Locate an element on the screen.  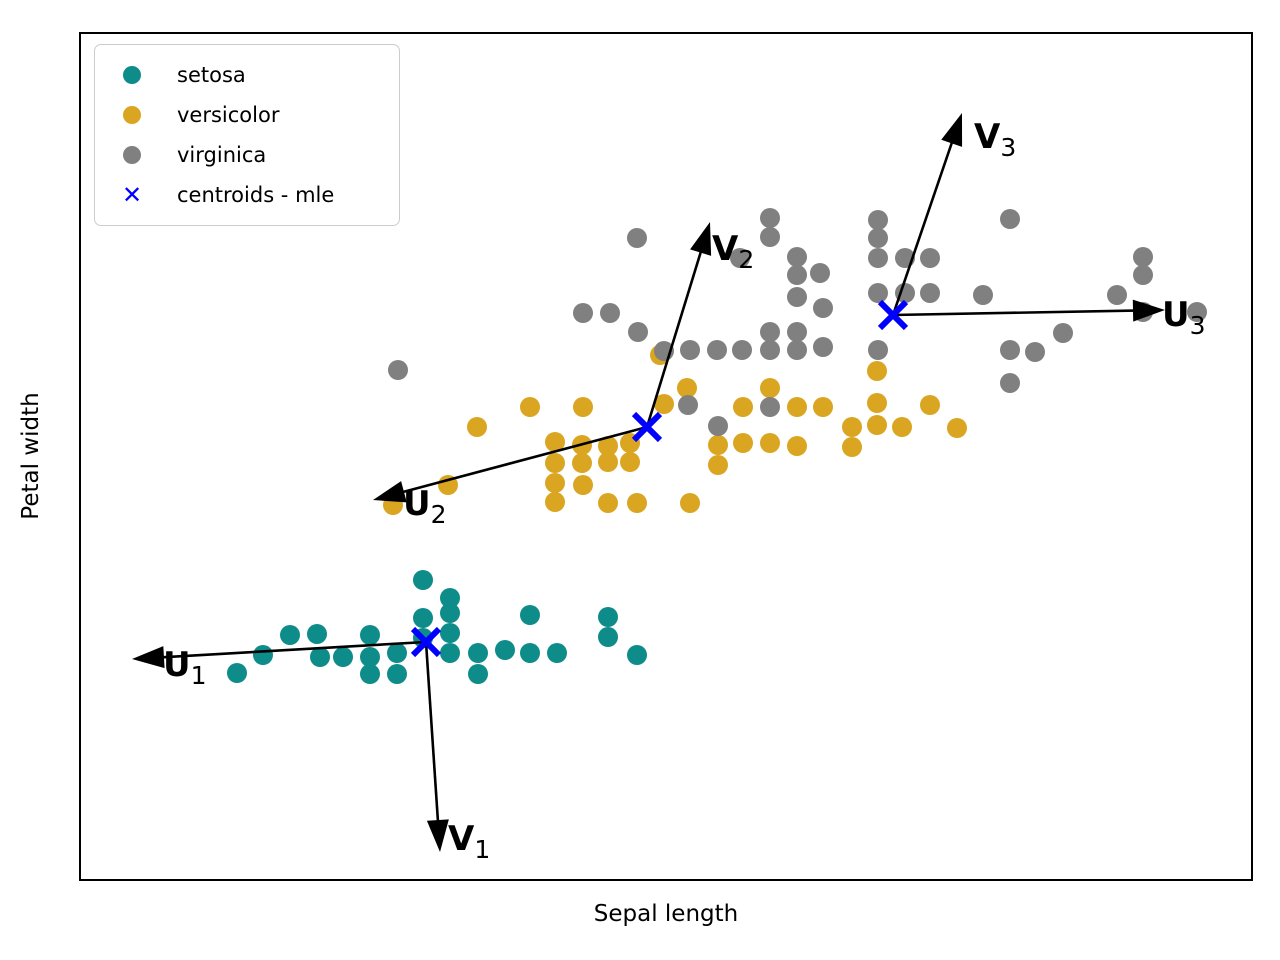
setosa-dot-icon is located at coordinates (132, 75).